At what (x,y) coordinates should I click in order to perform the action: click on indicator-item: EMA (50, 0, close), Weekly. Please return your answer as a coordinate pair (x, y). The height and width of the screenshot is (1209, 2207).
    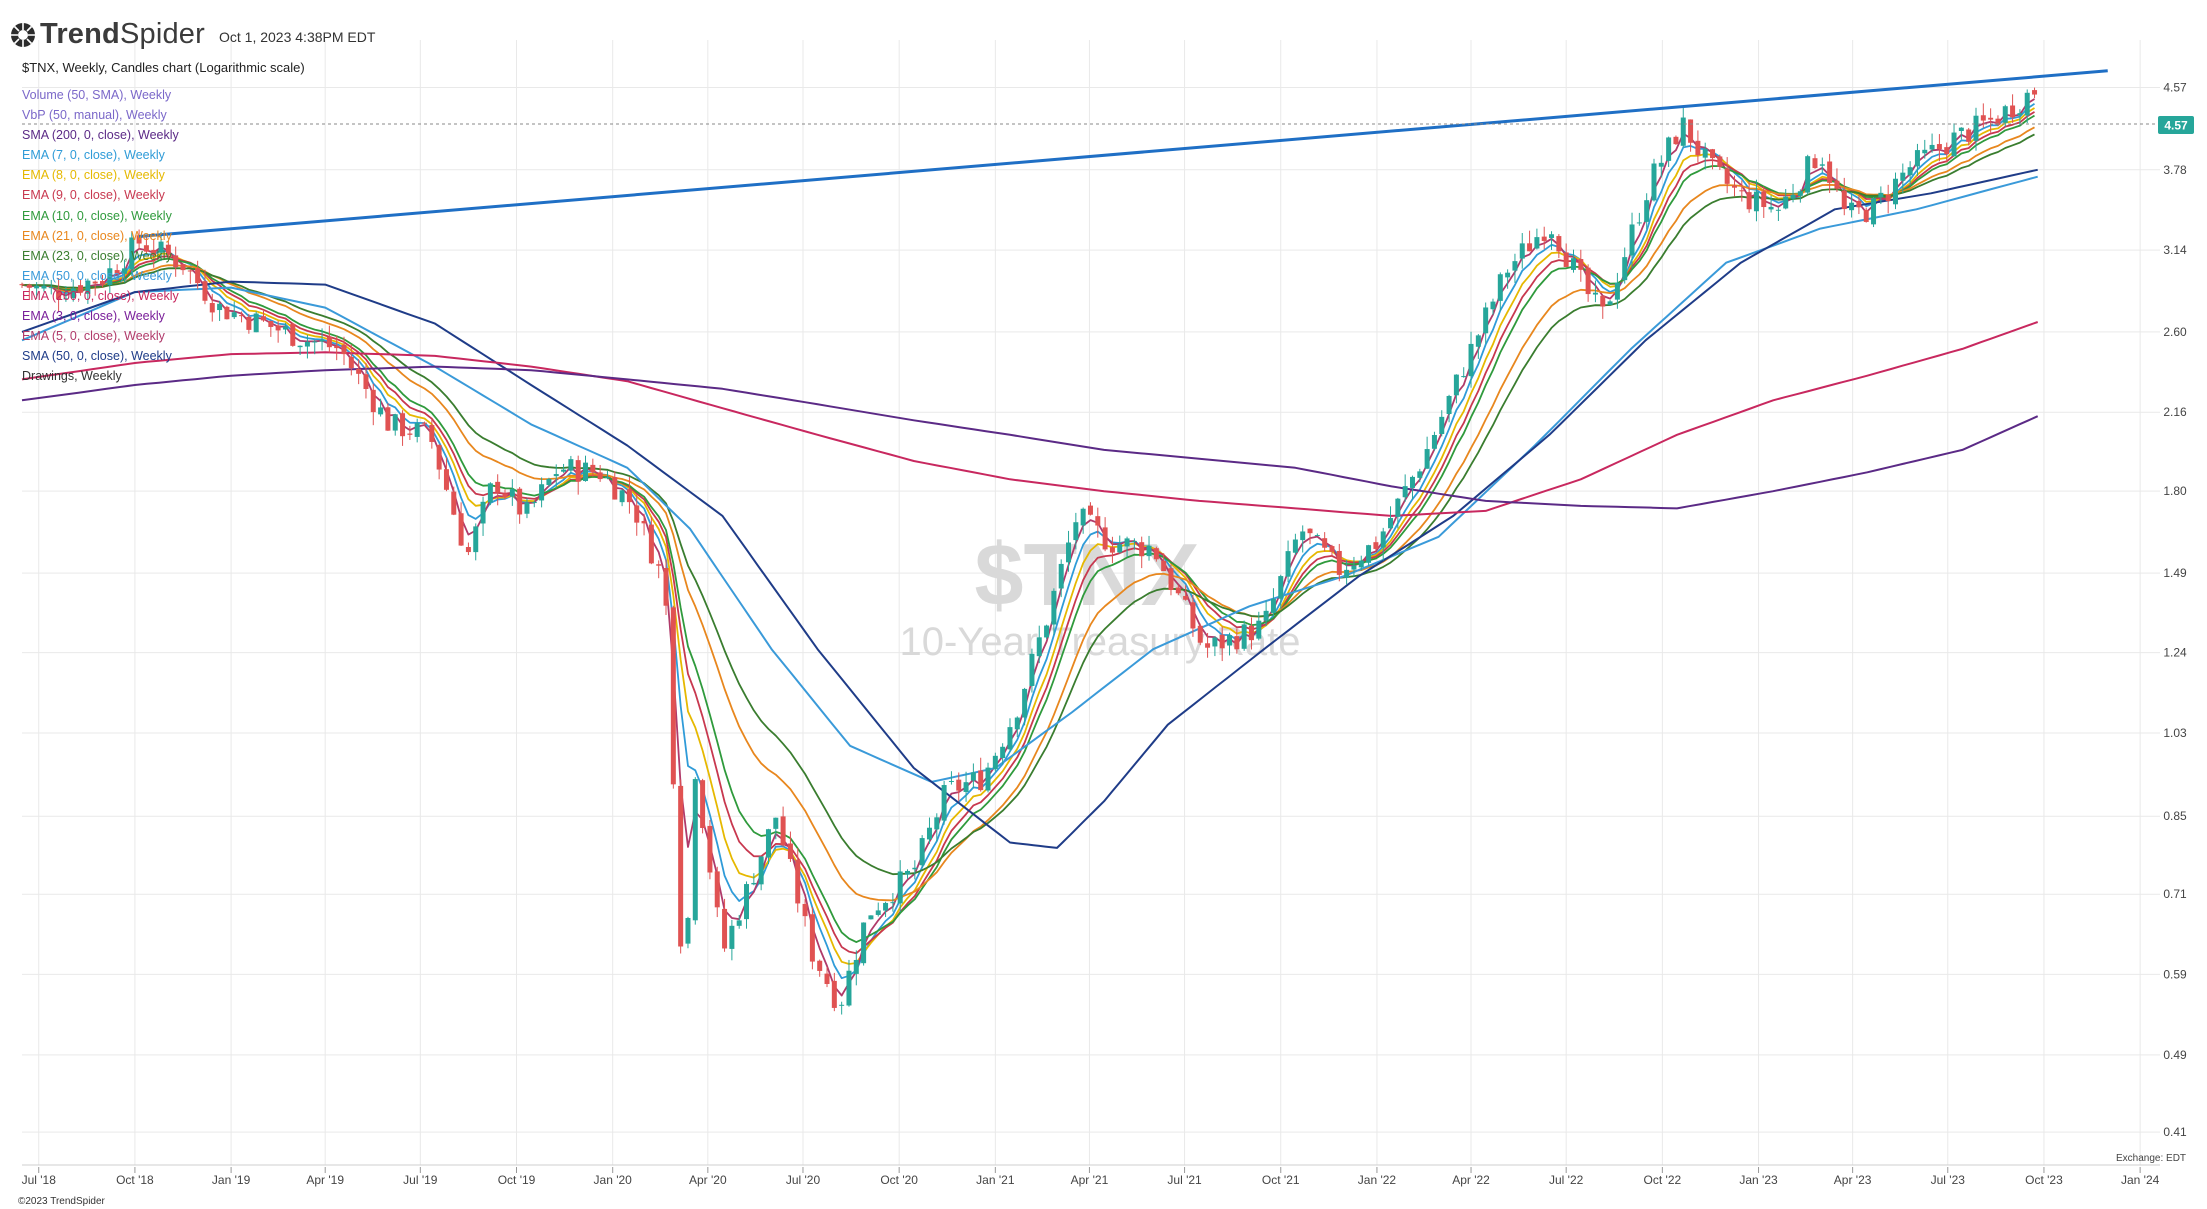
    Looking at the image, I should click on (97, 275).